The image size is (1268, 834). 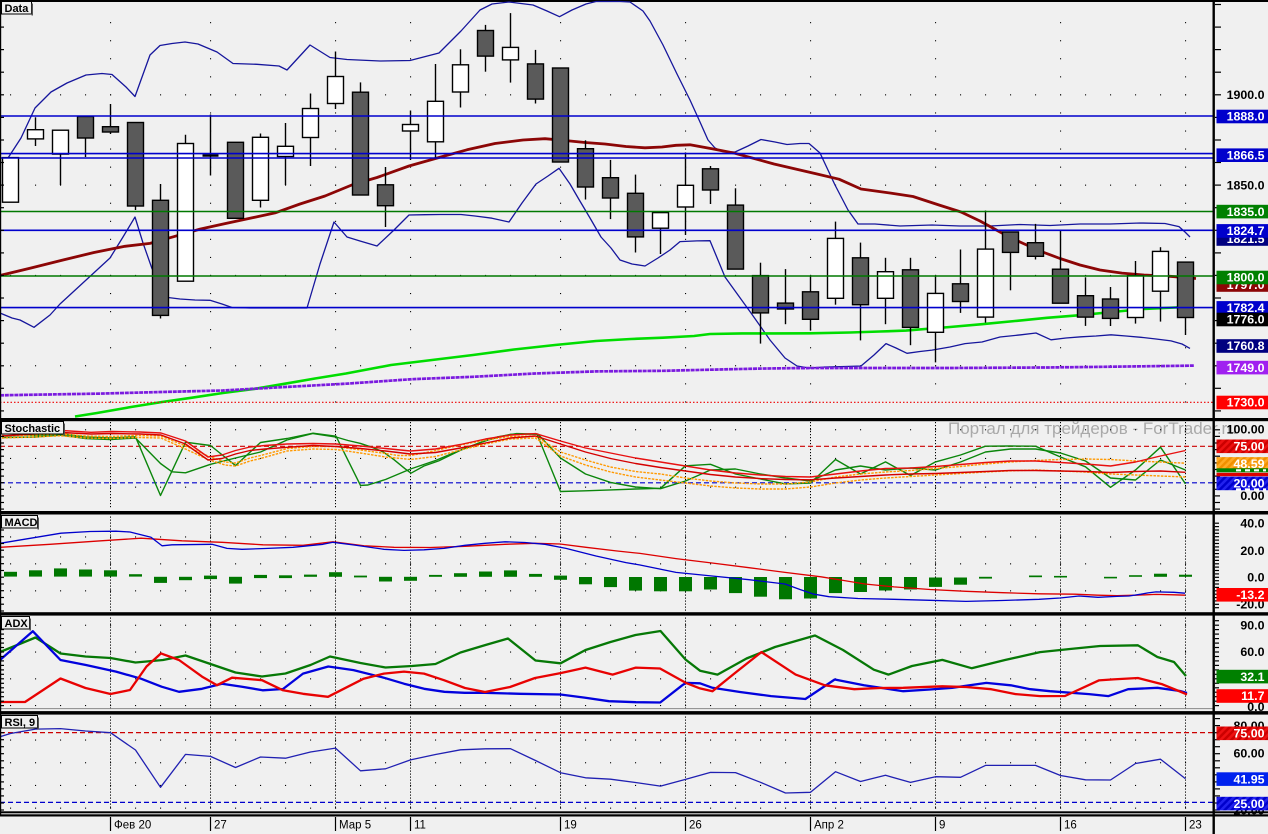 I want to click on svg-text: 1888.0, so click(x=1246, y=117).